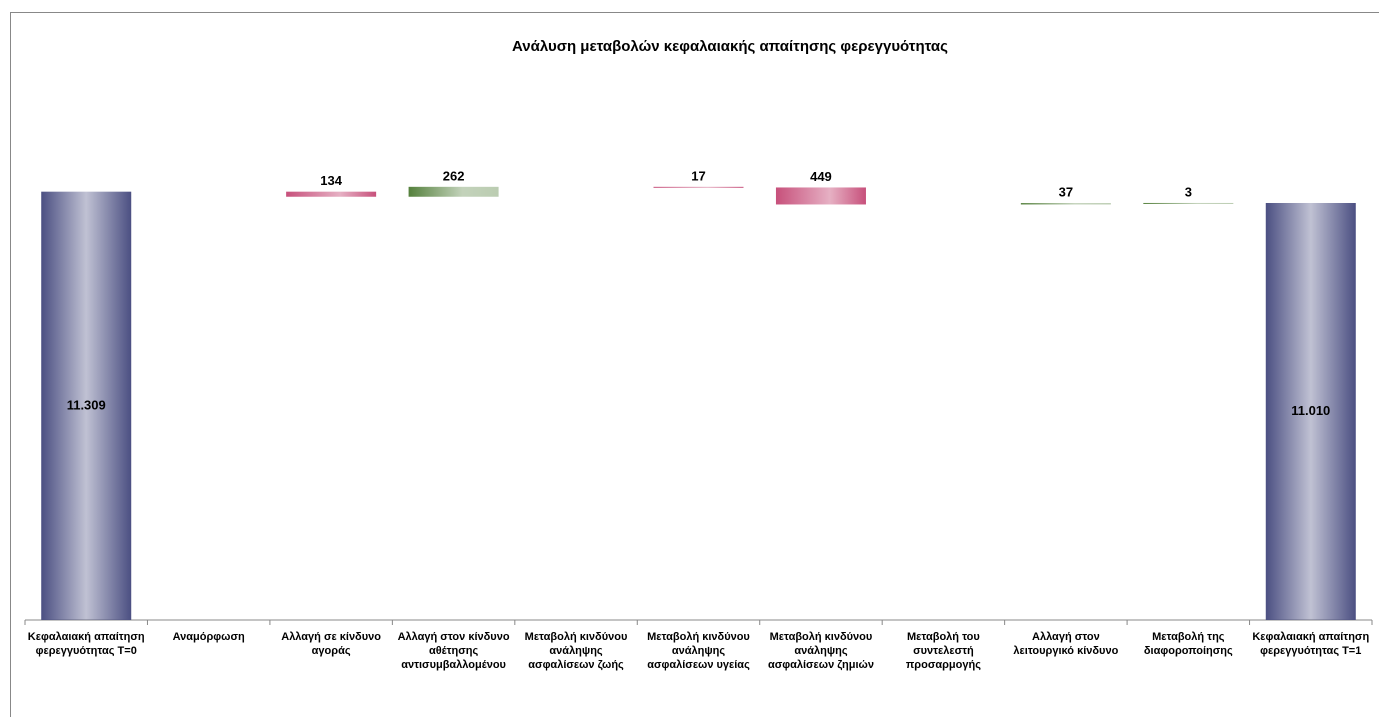  Describe the element at coordinates (86, 644) in the screenshot. I see `x-tick-label: Κεφαλαιακή απαίτηση φερεγγυότητας Τ=0` at that location.